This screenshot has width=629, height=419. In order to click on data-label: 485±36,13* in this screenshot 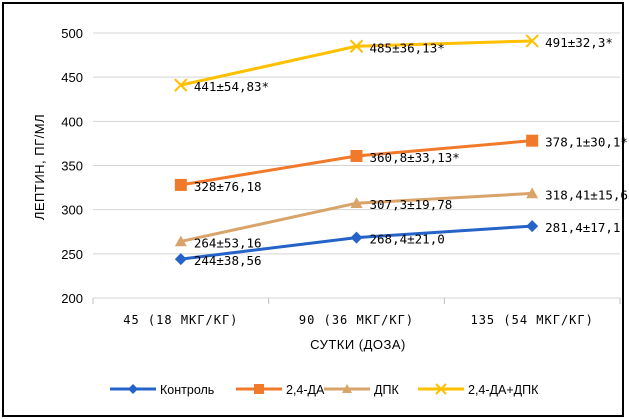, I will do `click(407, 47)`.